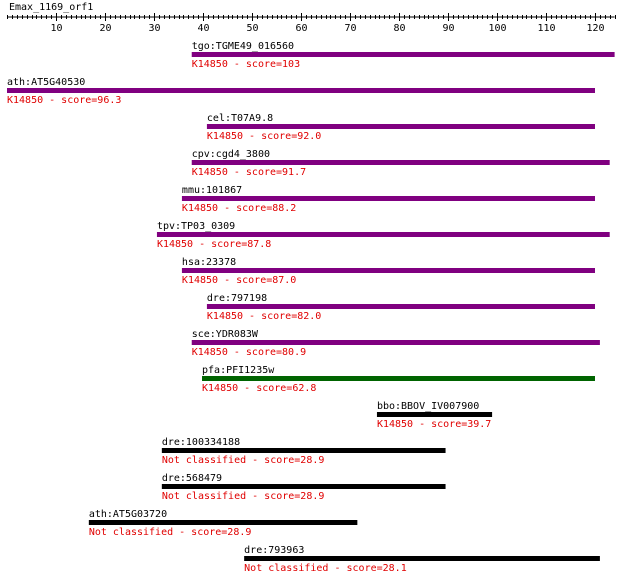 This screenshot has width=620, height=581. What do you see at coordinates (311, 23) in the screenshot?
I see `scale-ruler: 10 20 30 40 50 60 70 80 90 100 110 120` at bounding box center [311, 23].